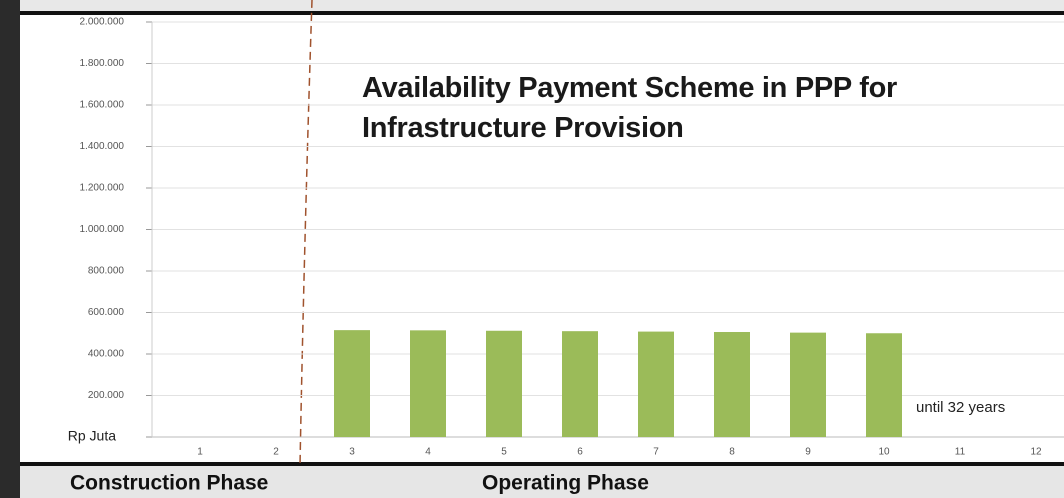 This screenshot has height=498, width=1064. I want to click on top-rule, so click(542, 13).